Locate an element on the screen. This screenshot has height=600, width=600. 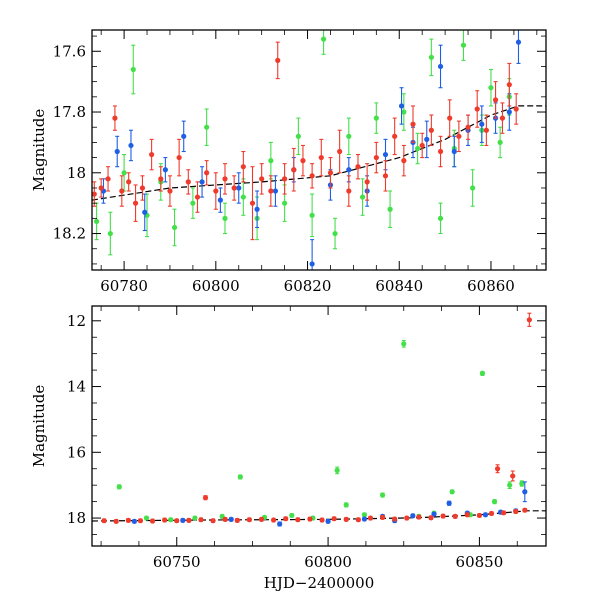
y-tick-label: 12 is located at coordinates (76, 321).